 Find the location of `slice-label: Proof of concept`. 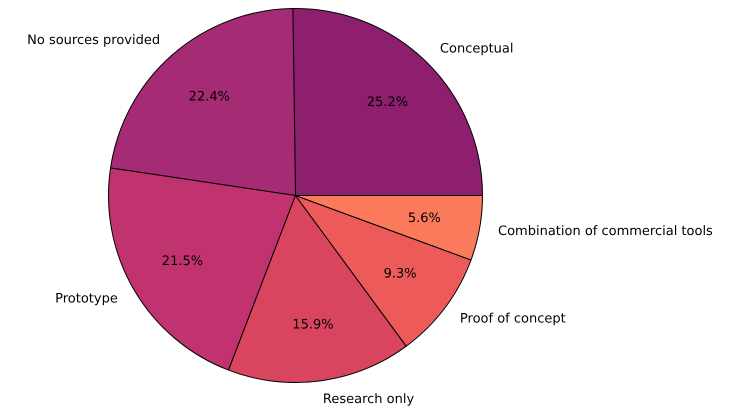

slice-label: Proof of concept is located at coordinates (513, 319).